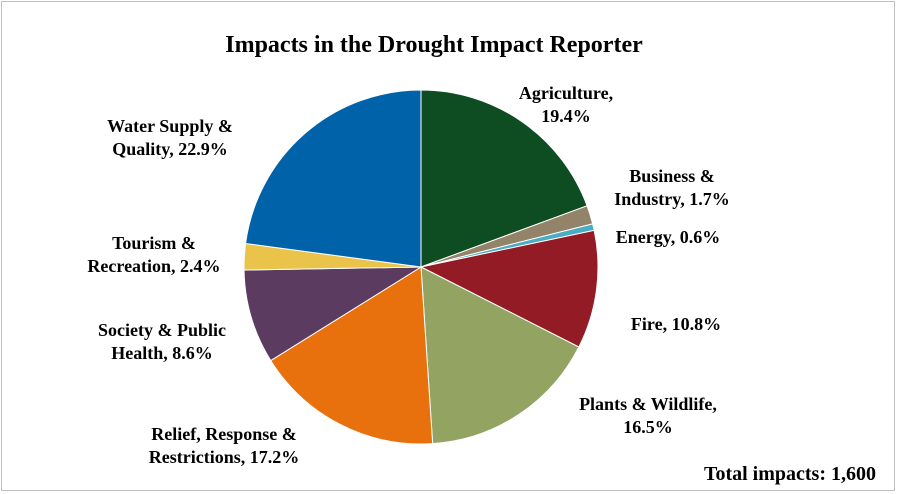  I want to click on data-label-society-and-public-health: Society & Public Health, 8.6%, so click(162, 341).